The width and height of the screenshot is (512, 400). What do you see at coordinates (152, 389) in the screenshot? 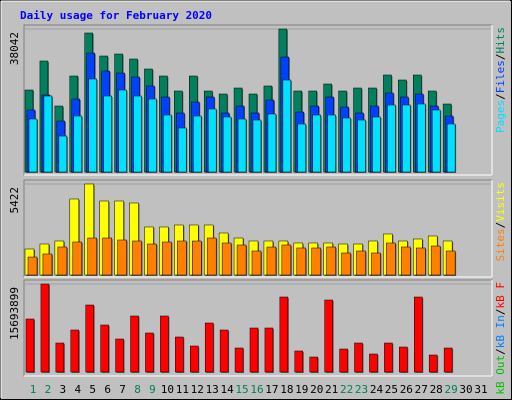
I see `x-tick-label: 9` at bounding box center [152, 389].